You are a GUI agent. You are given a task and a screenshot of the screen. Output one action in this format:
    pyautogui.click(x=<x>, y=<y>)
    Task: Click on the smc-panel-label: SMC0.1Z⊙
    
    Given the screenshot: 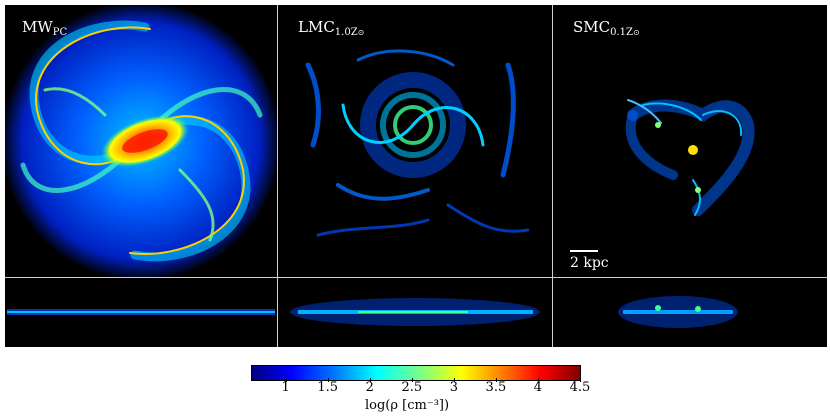 What is the action you would take?
    pyautogui.click(x=606, y=28)
    